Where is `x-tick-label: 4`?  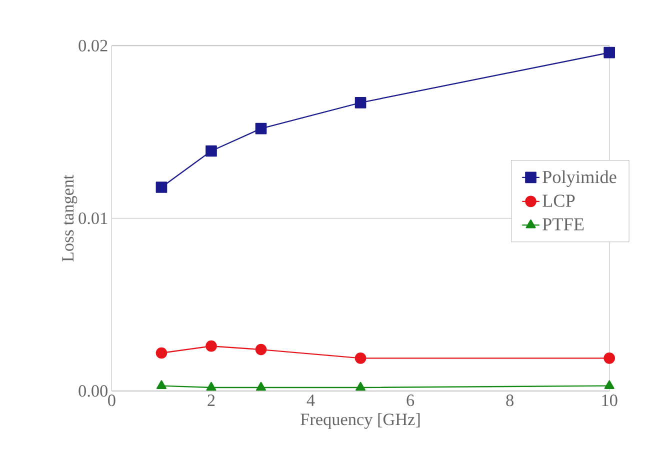
x-tick-label: 4 is located at coordinates (310, 400).